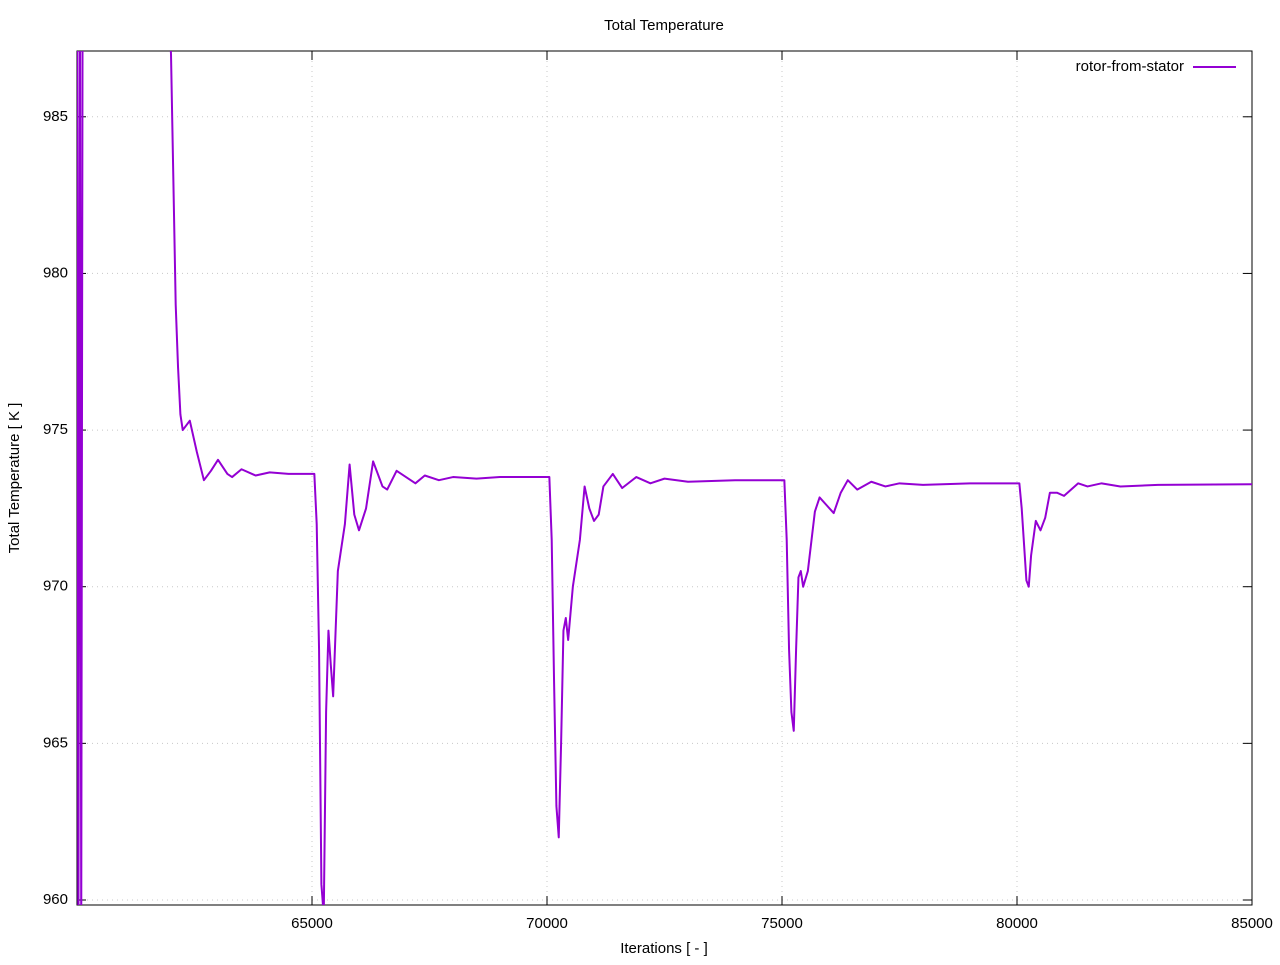  What do you see at coordinates (55, 429) in the screenshot?
I see `y-tick-label: 975` at bounding box center [55, 429].